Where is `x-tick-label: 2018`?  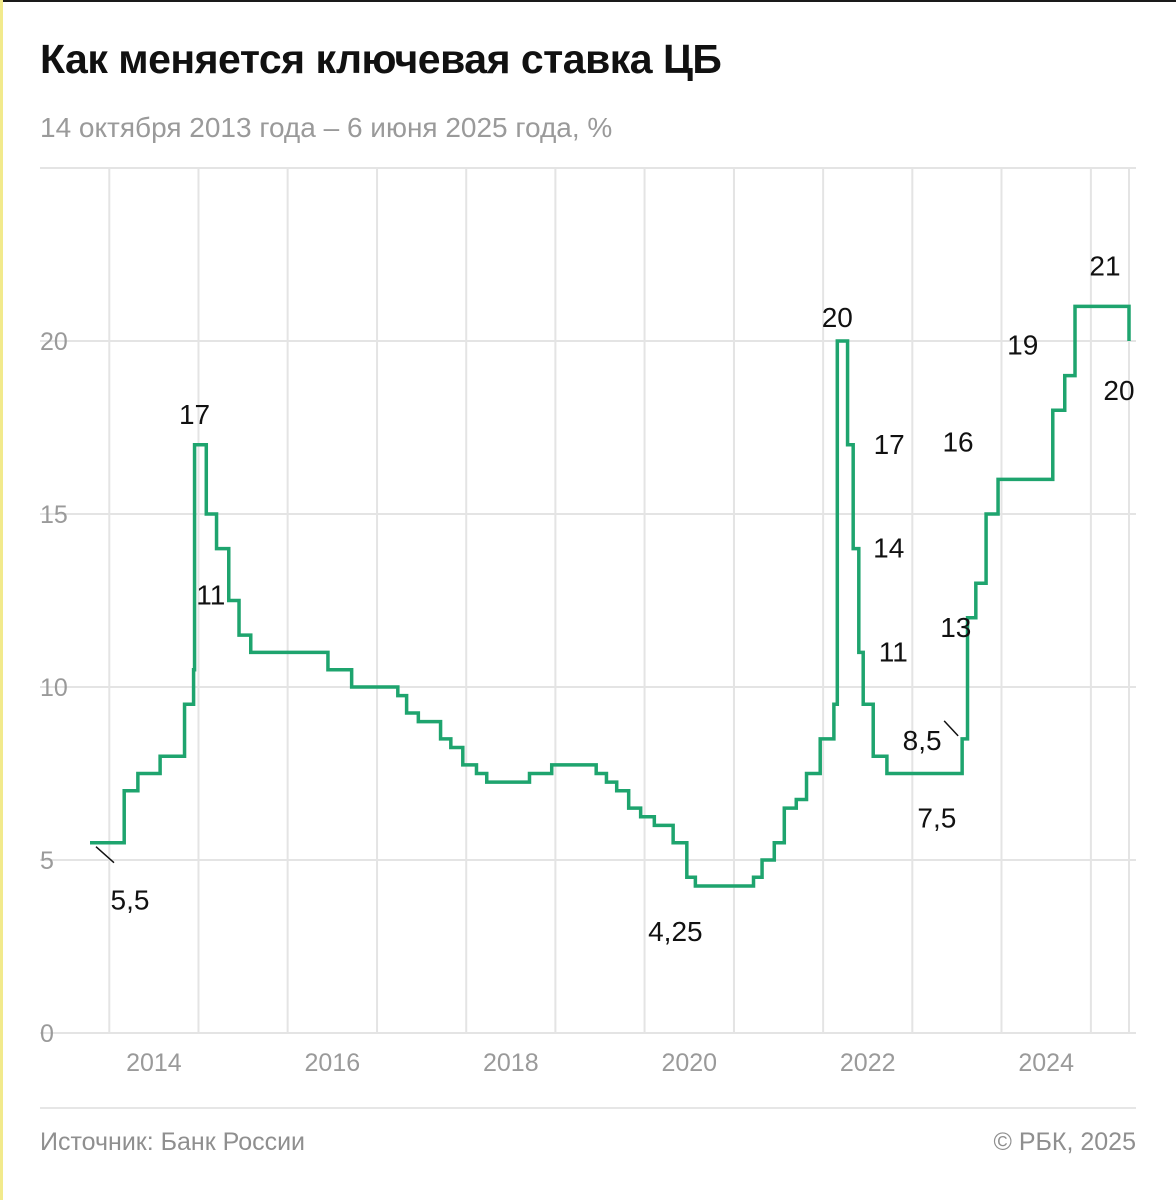 x-tick-label: 2018 is located at coordinates (511, 1063).